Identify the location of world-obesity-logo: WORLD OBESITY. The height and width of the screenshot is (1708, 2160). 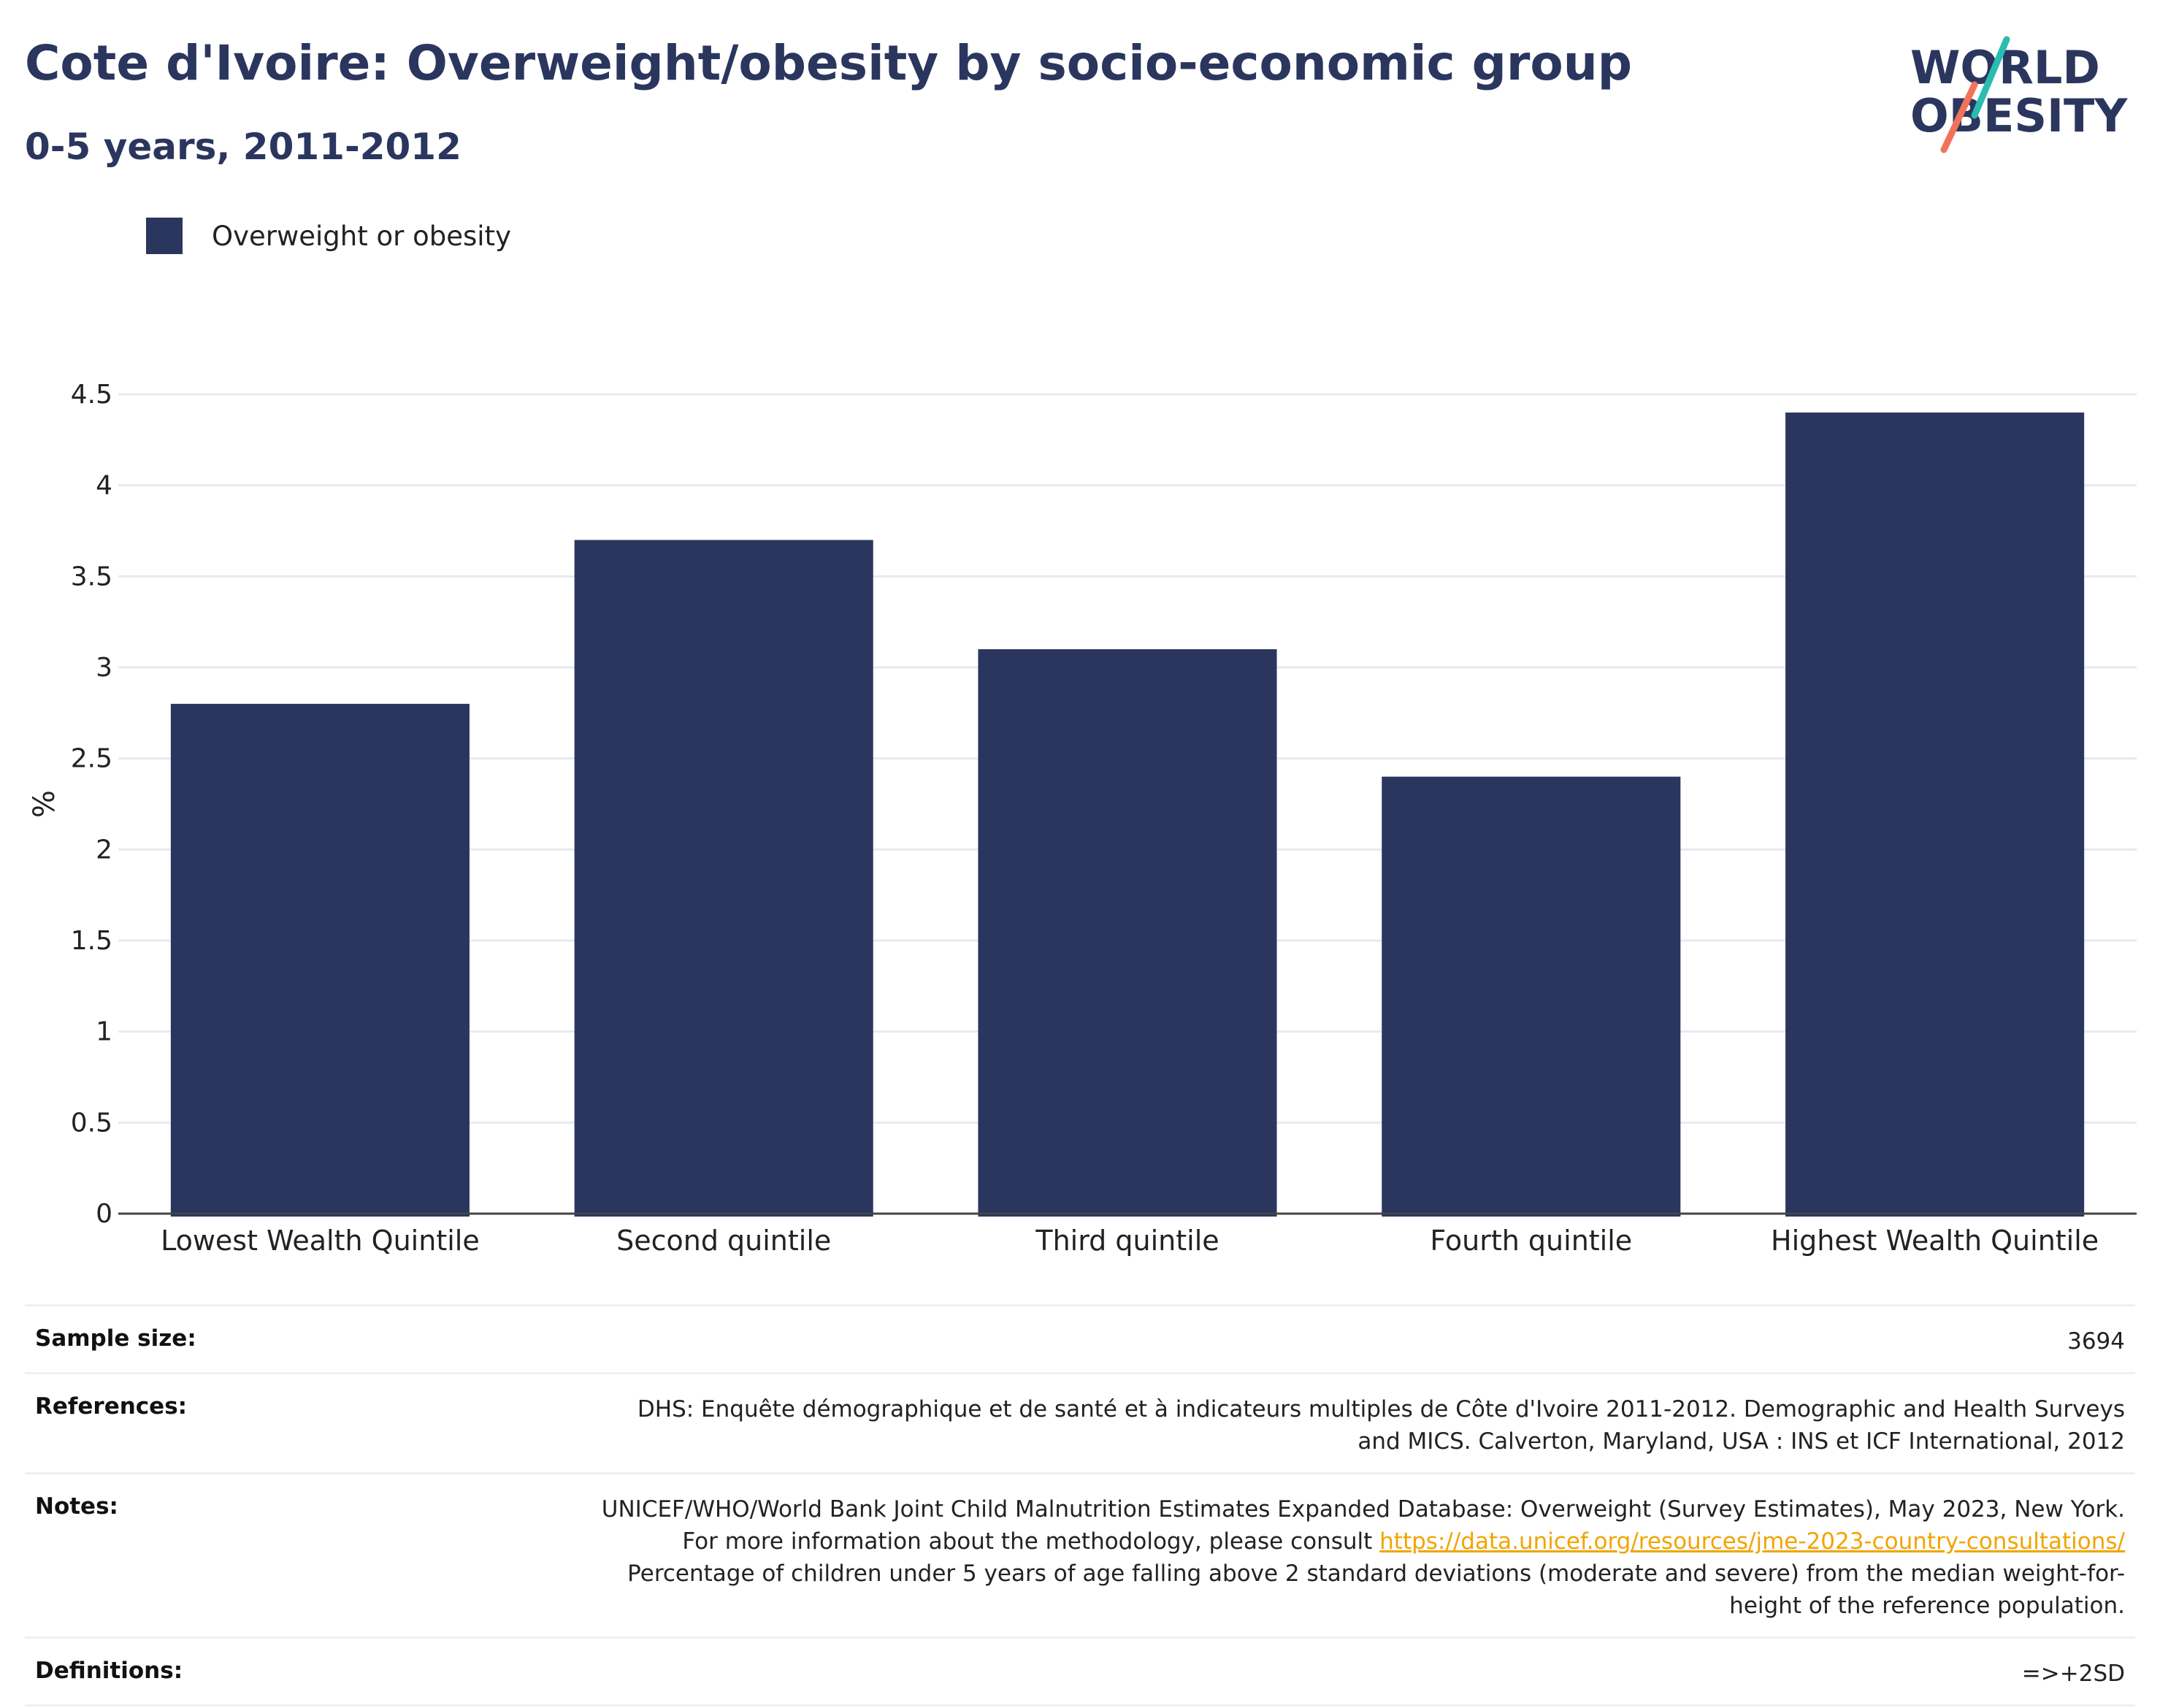
(2019, 94).